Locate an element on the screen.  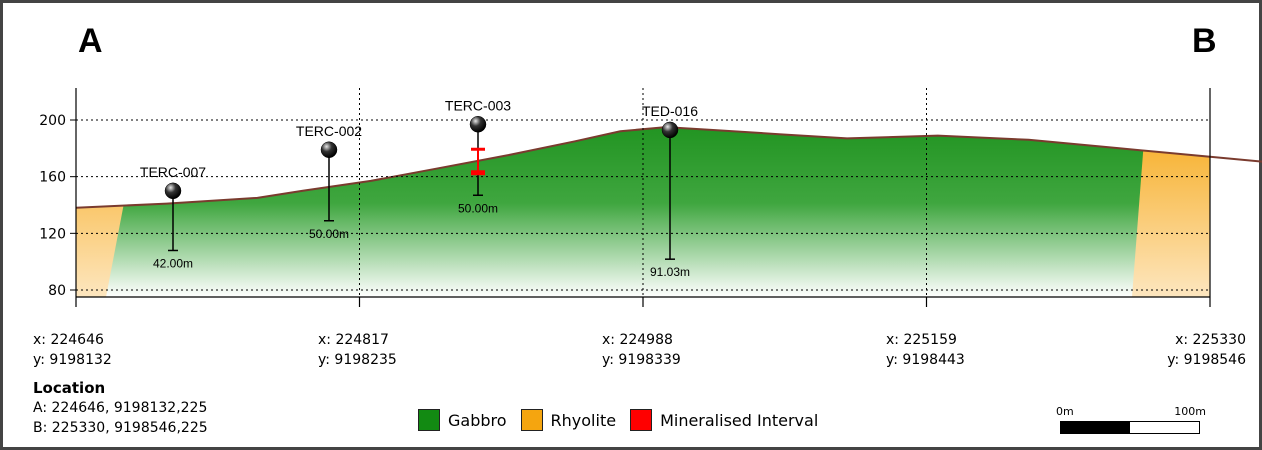
coord-label-2: x: 224988 y: 9198339 is located at coordinates (641, 350).